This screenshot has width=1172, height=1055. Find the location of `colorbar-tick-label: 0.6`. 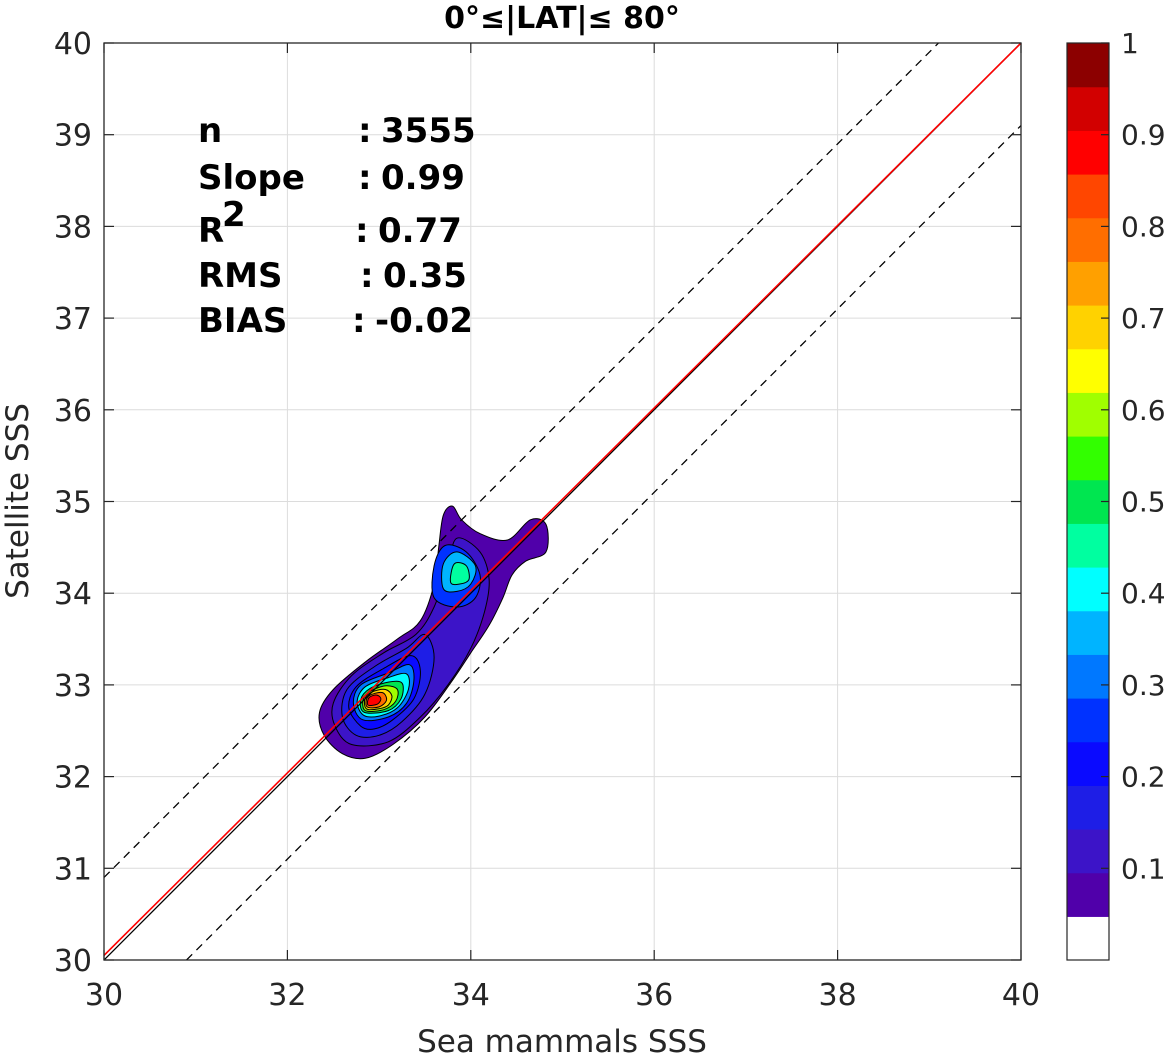

colorbar-tick-label: 0.6 is located at coordinates (1143, 410).